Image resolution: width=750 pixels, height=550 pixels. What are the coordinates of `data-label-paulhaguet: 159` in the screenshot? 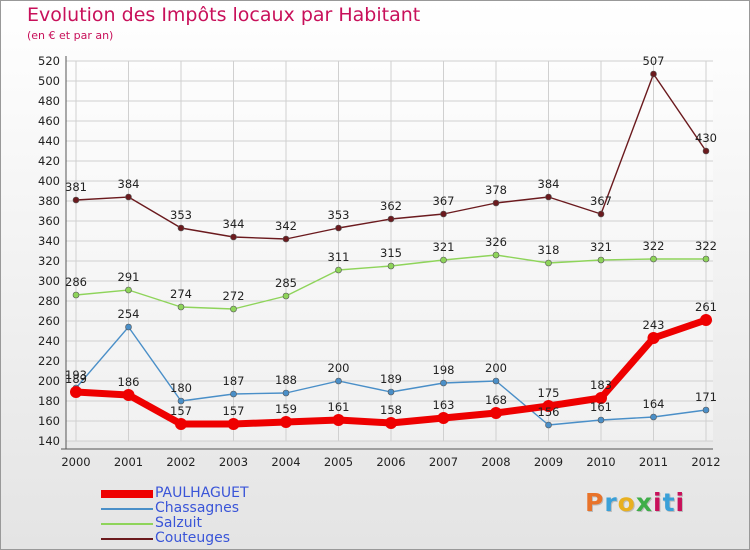 It's located at (286, 409).